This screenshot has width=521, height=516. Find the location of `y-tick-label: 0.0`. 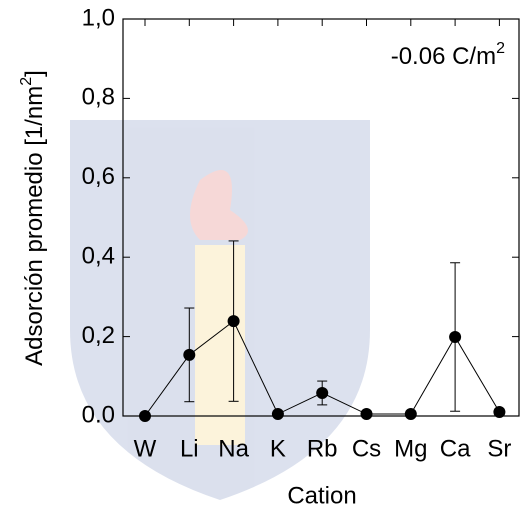

y-tick-label: 0.0 is located at coordinates (98, 414).